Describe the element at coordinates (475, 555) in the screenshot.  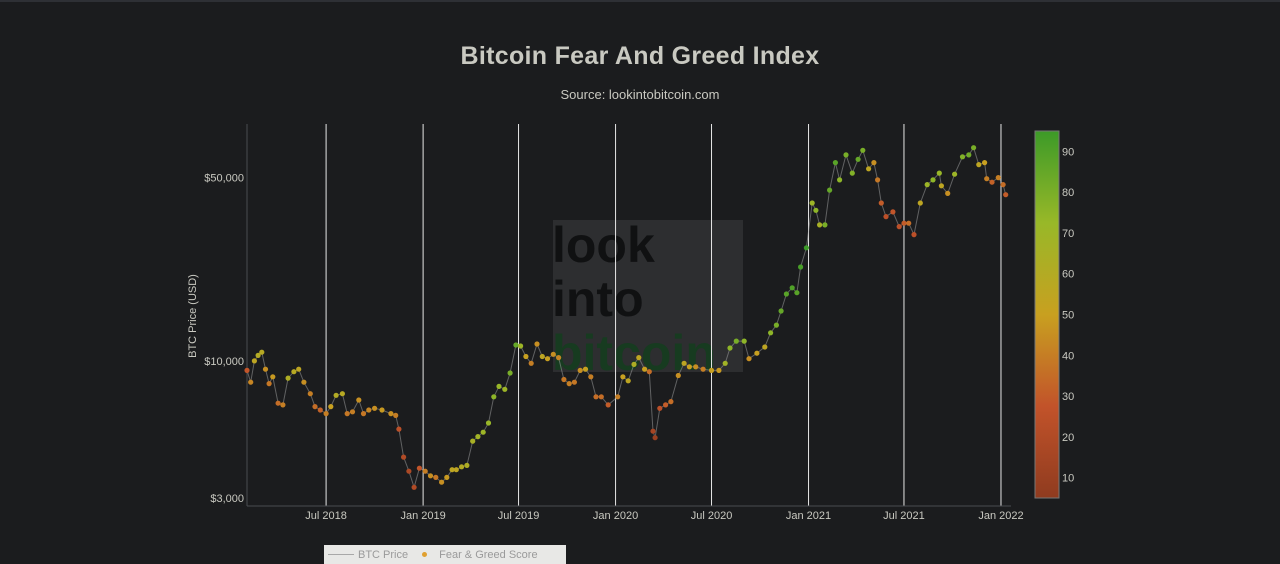
I see `legend-item-score: Fear & Greed Score` at that location.